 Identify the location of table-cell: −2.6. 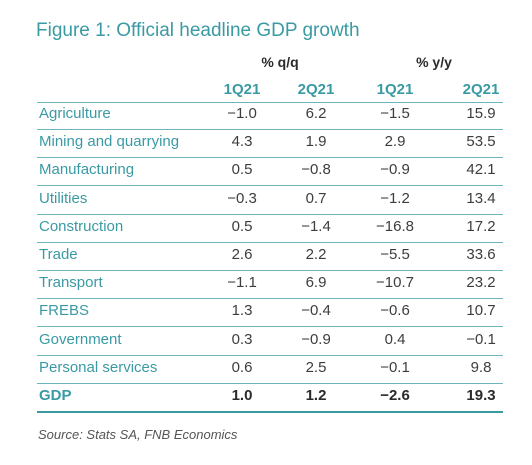
(395, 395).